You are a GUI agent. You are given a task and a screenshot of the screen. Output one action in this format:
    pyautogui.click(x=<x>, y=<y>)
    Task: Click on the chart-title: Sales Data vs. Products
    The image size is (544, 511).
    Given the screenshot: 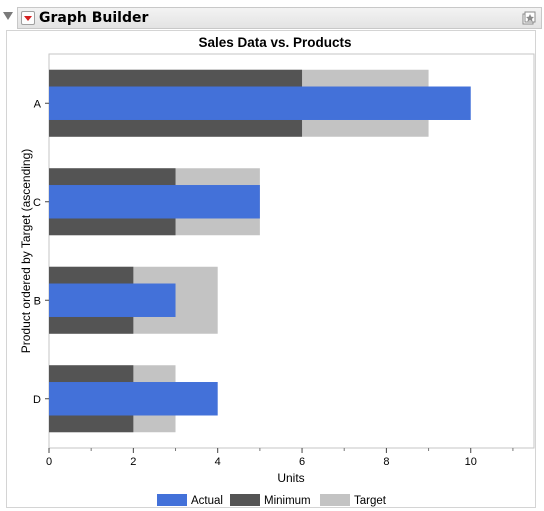 What is the action you would take?
    pyautogui.click(x=274, y=42)
    